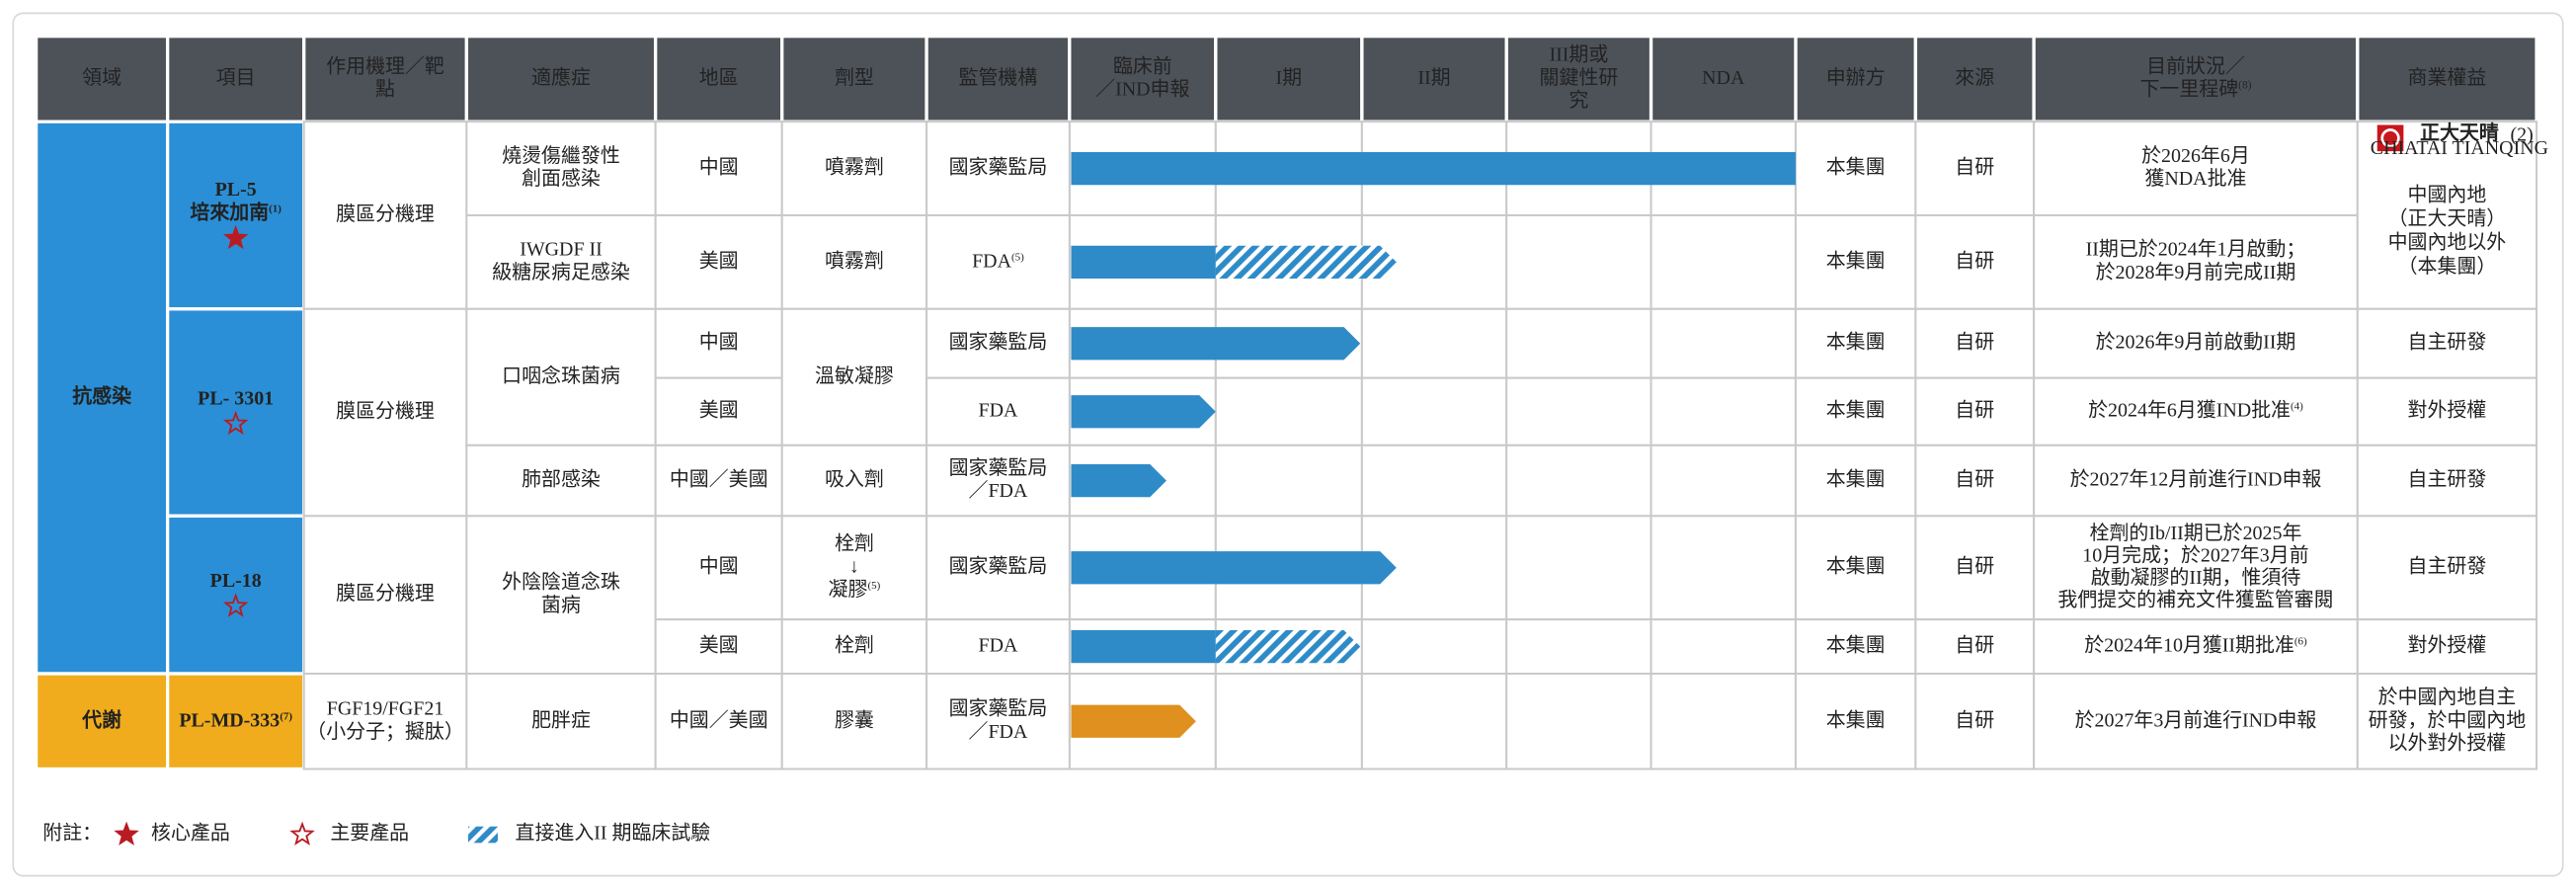 The image size is (2576, 889). I want to click on text-line: 於2028年9月前完成II期, so click(2196, 272).